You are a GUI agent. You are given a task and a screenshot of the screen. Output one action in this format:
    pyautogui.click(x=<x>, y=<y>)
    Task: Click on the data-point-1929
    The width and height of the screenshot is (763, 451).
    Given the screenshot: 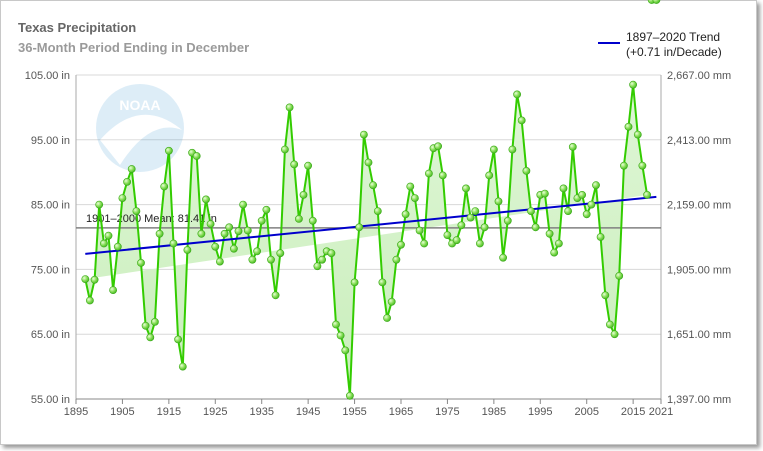 What is the action you would take?
    pyautogui.click(x=233, y=248)
    